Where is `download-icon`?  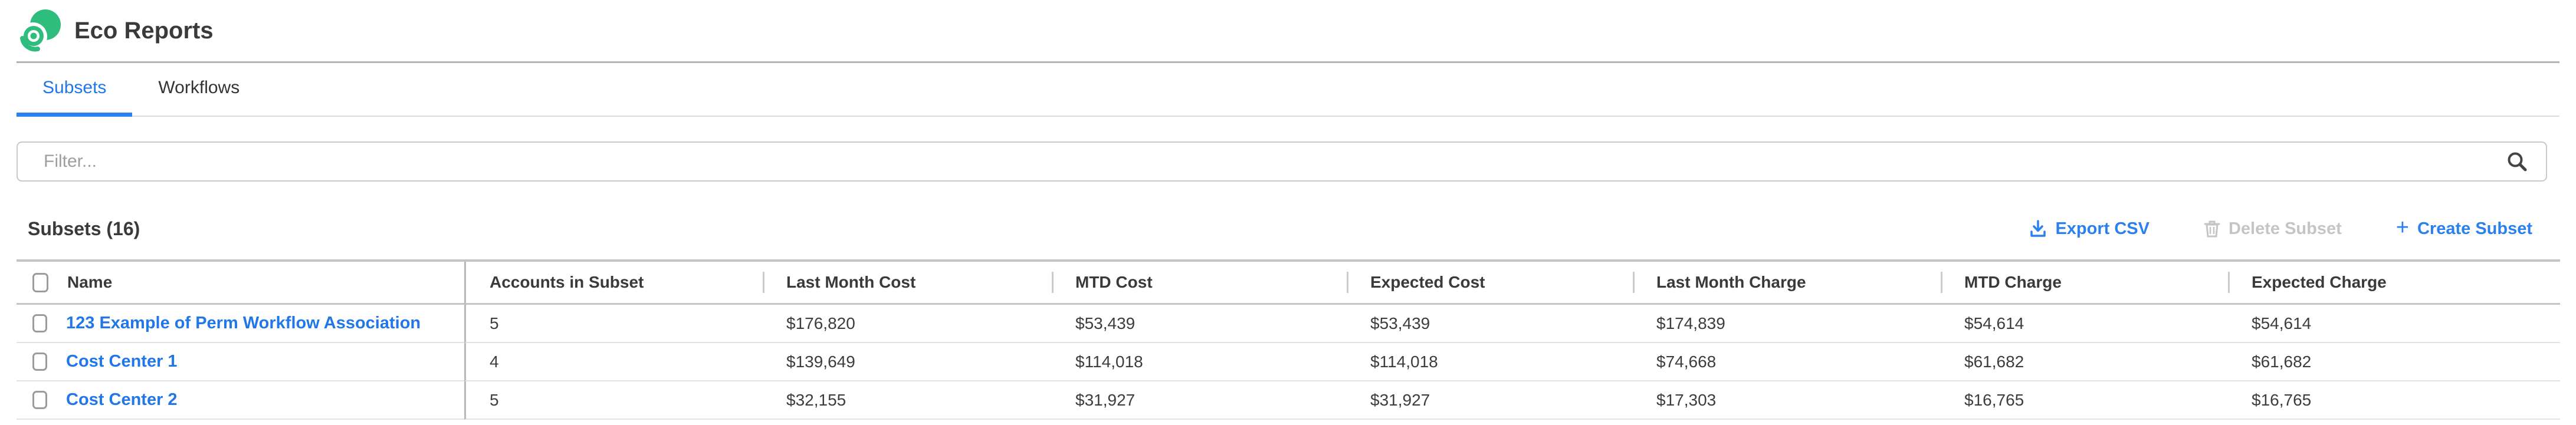
download-icon is located at coordinates (2038, 228).